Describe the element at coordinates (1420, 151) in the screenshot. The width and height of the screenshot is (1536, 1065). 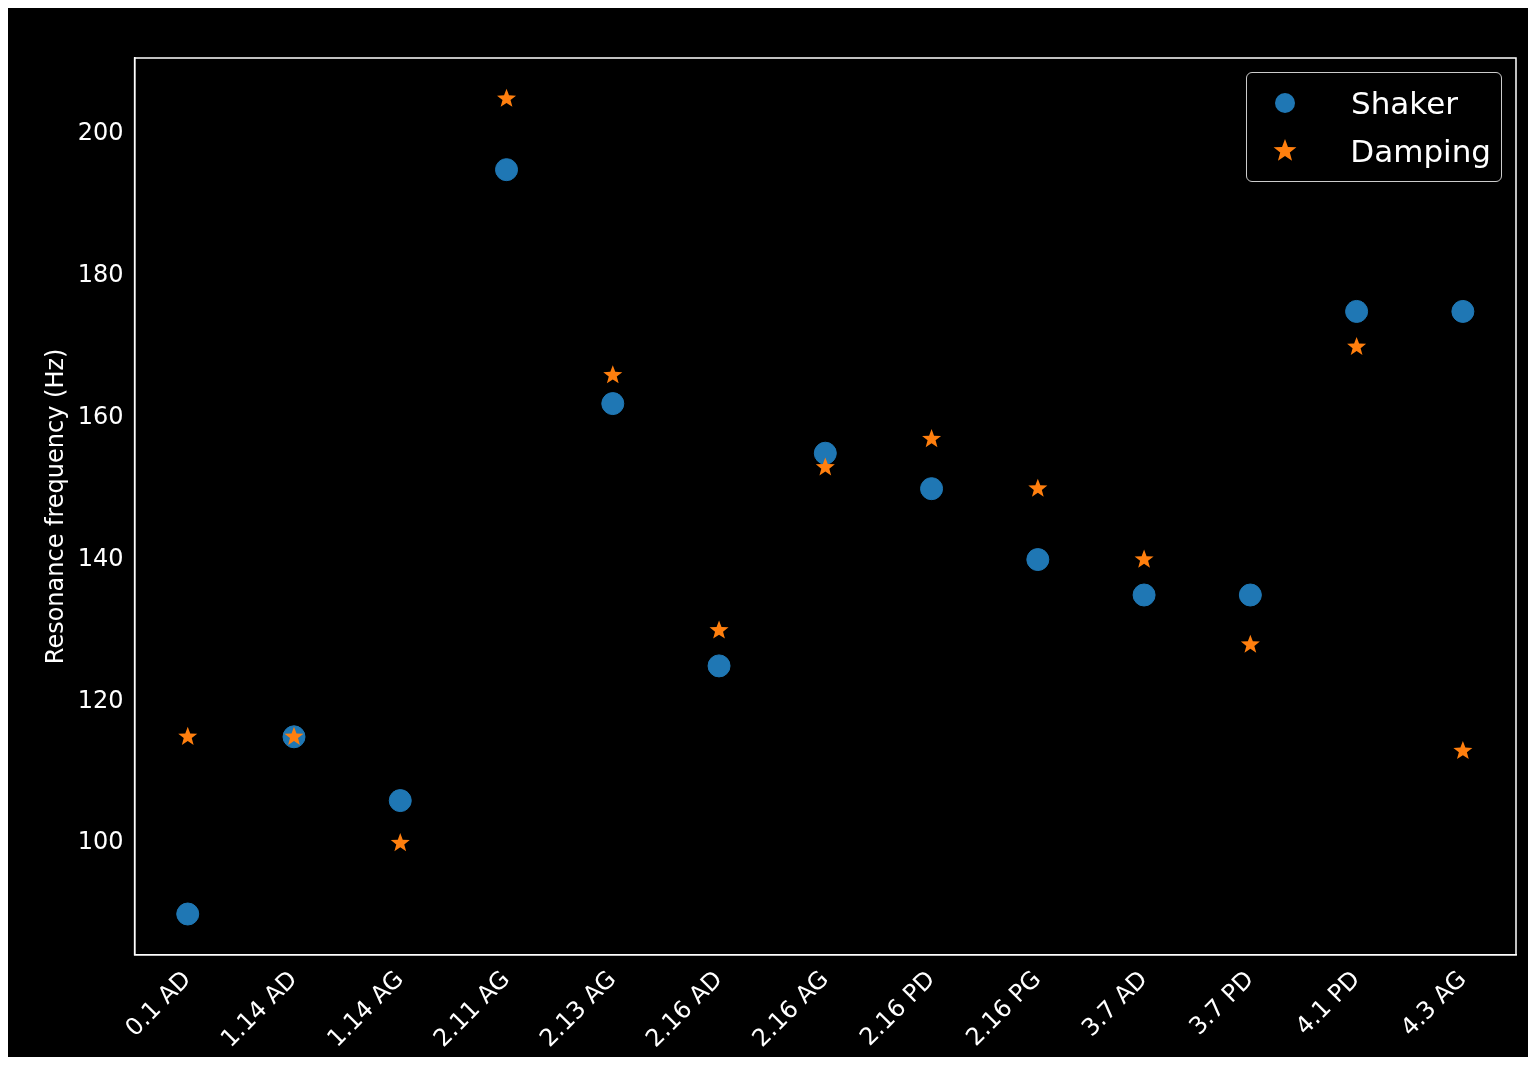
I see `legend-label: Damping` at that location.